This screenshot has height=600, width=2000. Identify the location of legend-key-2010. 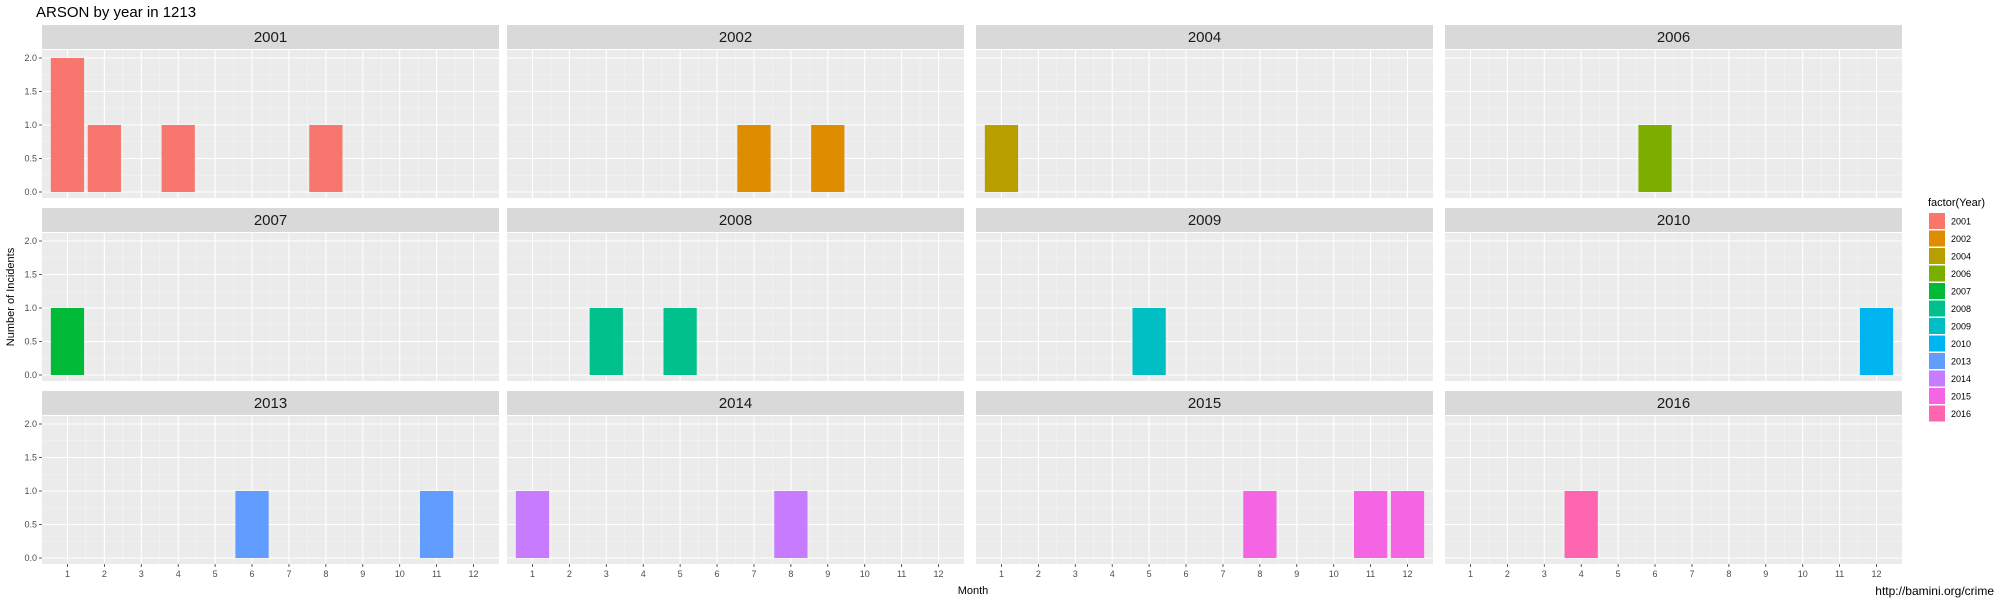
(1937, 343).